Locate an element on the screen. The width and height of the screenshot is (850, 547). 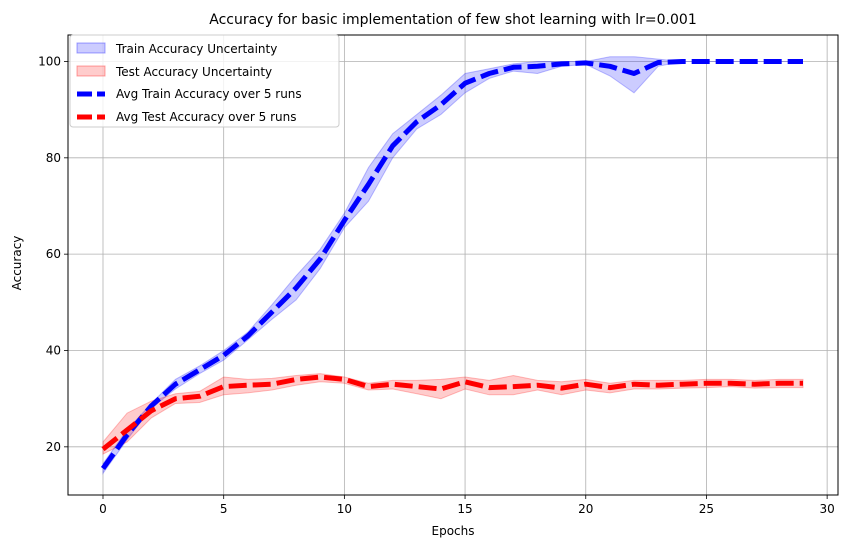
legend-box is located at coordinates (204, 81).